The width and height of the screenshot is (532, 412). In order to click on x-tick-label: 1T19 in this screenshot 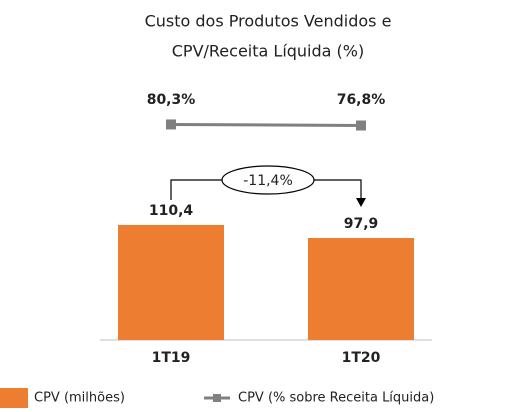, I will do `click(171, 358)`.